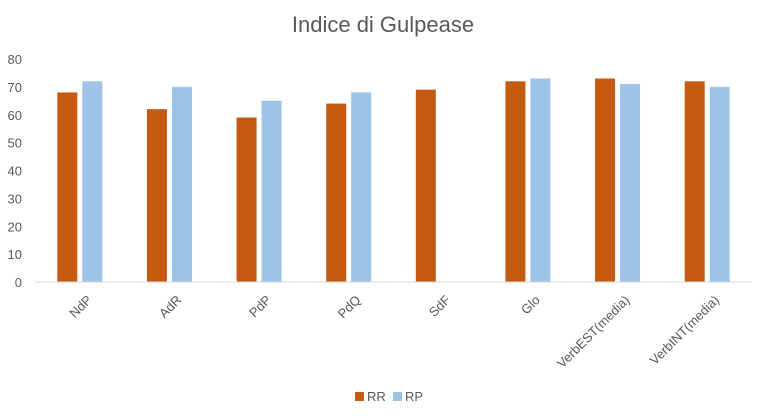 This screenshot has width=760, height=419. Describe the element at coordinates (605, 180) in the screenshot. I see `bar-rr-verbest-media-` at that location.